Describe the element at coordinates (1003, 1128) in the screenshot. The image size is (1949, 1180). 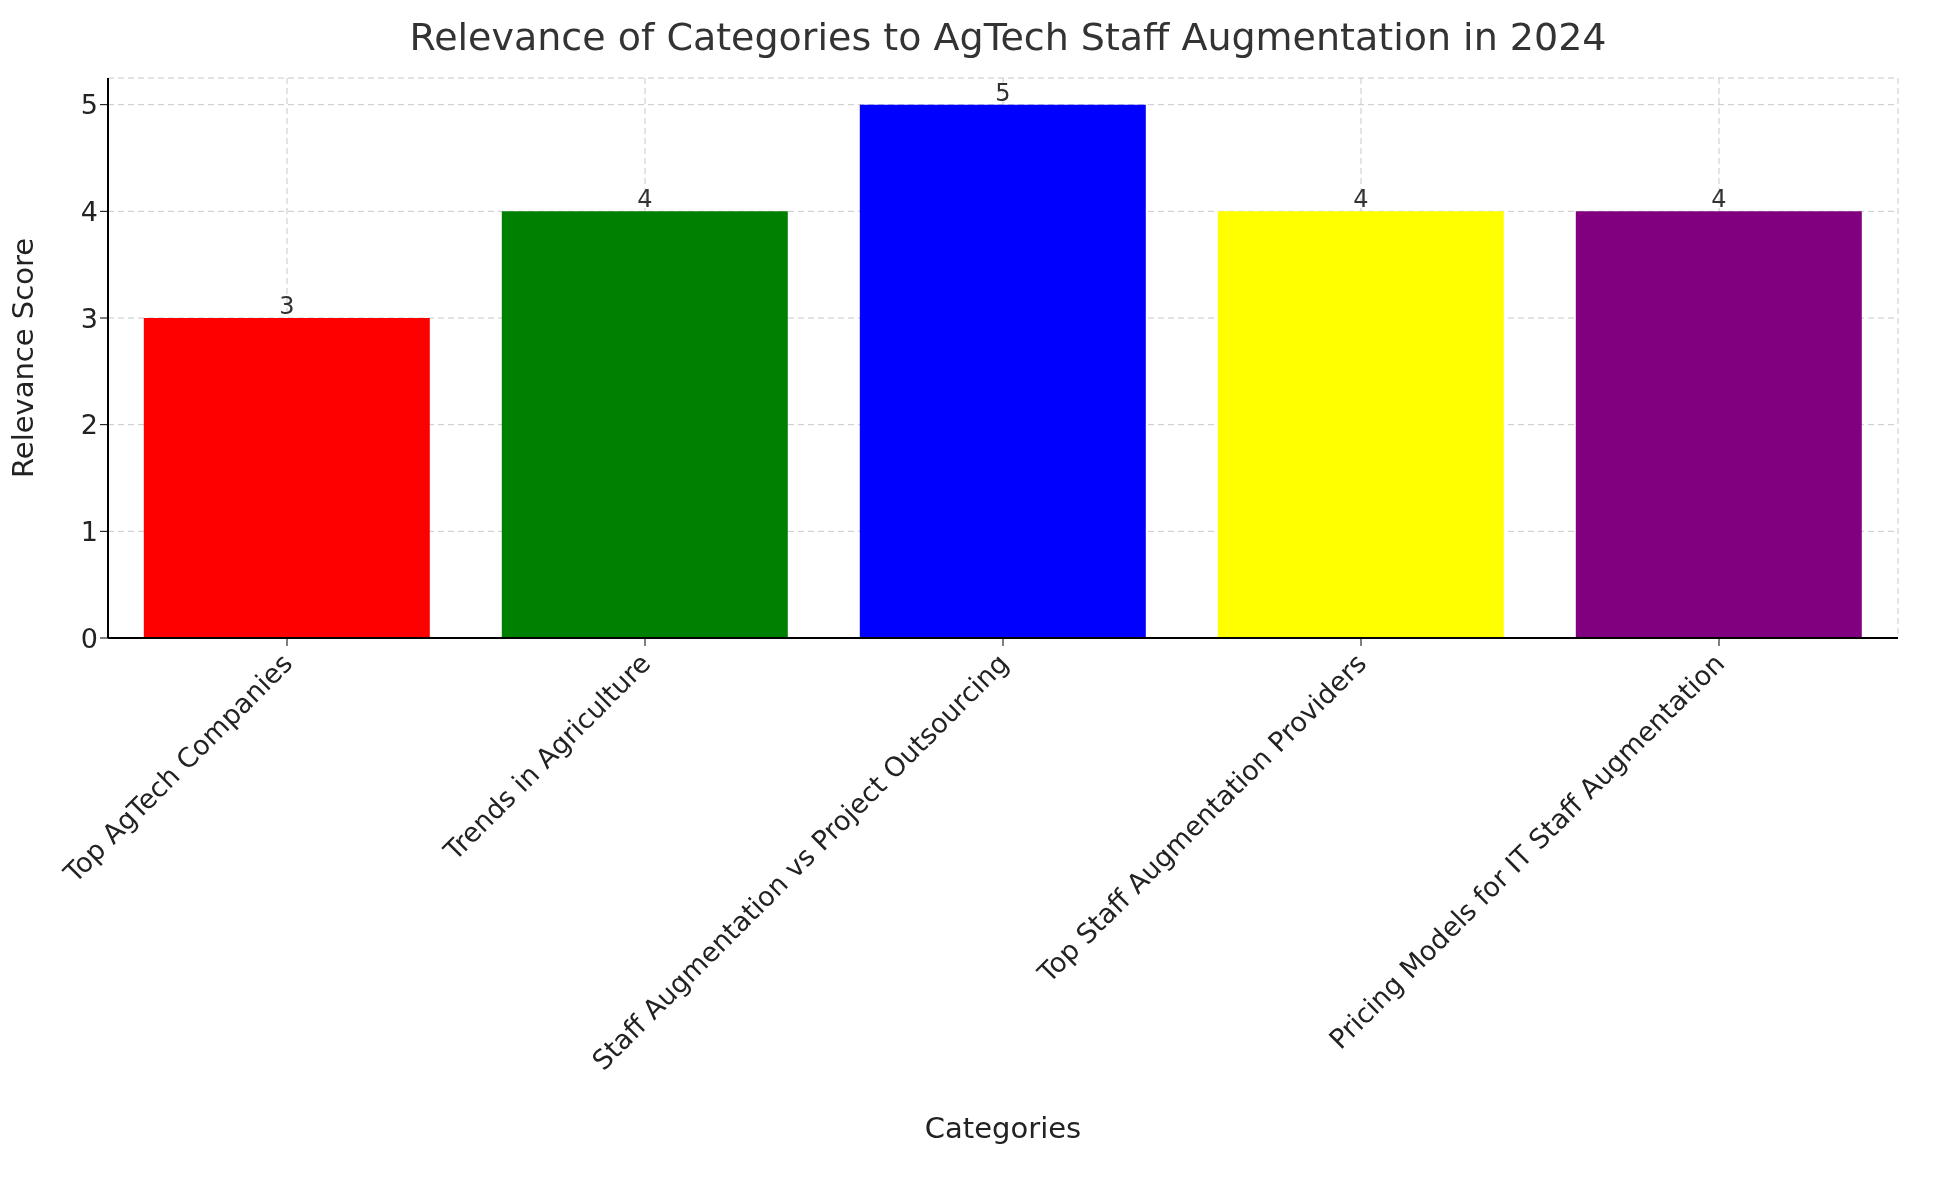
I see `x-axis-title: Categories` at that location.